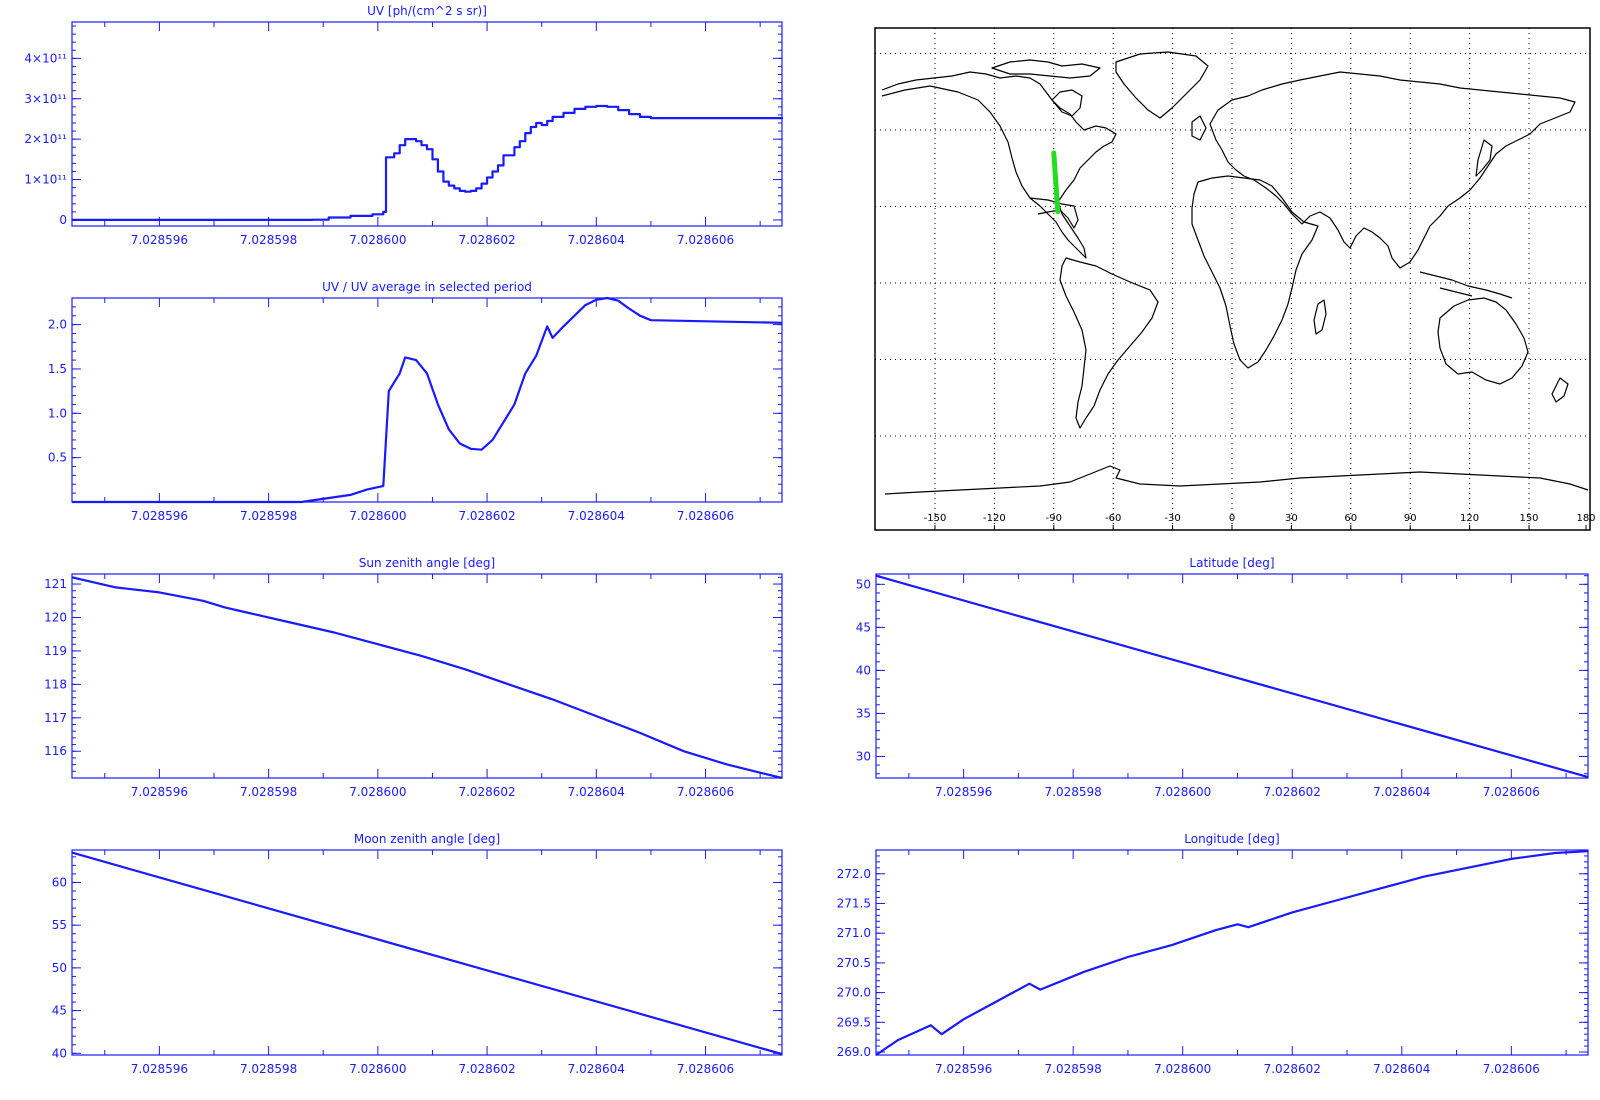 The height and width of the screenshot is (1100, 1600). What do you see at coordinates (55, 617) in the screenshot?
I see `y-tick-label: 120` at bounding box center [55, 617].